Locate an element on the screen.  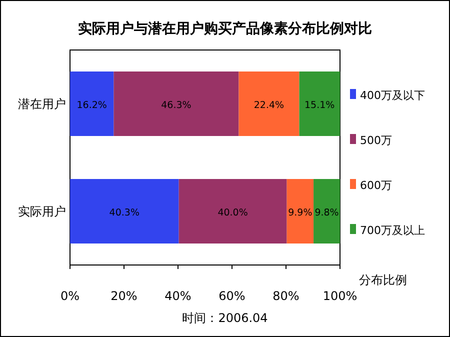
data-label: 22.4% is located at coordinates (269, 105).